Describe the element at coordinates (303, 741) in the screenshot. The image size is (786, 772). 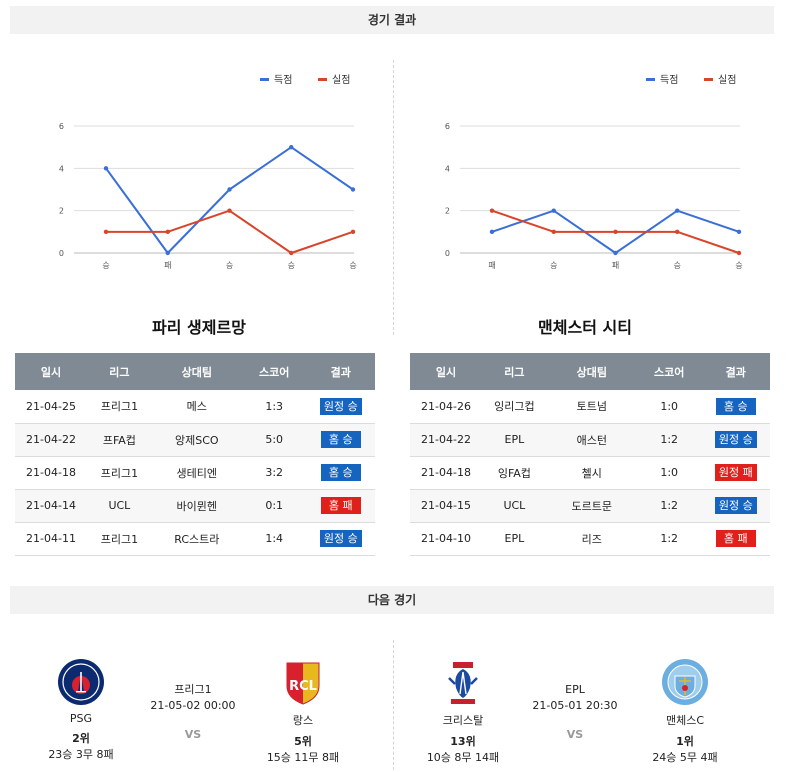
I see `away-team-rank: 5위` at that location.